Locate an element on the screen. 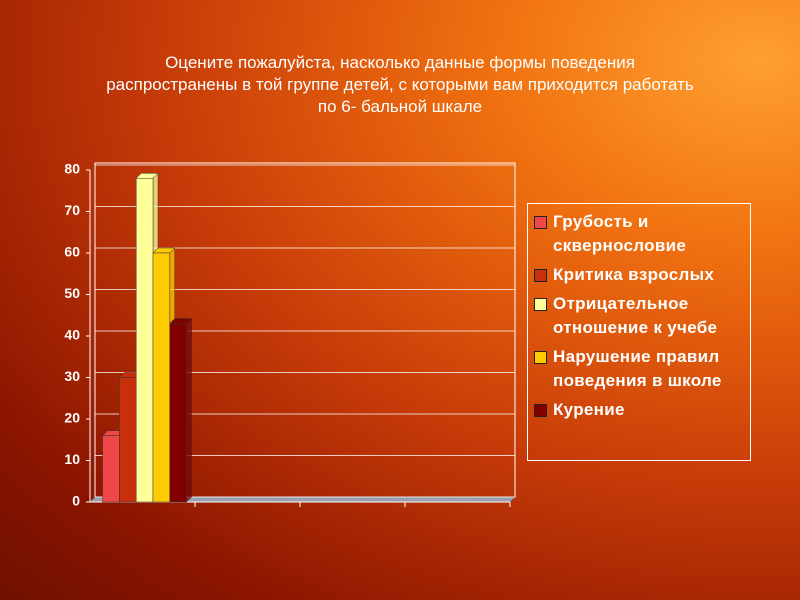 The width and height of the screenshot is (800, 600). legend-item: Грубость и сквернословие is located at coordinates (640, 234).